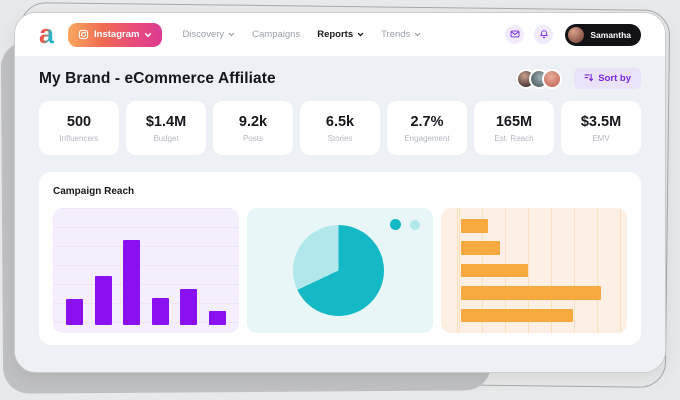 The image size is (680, 400). What do you see at coordinates (340, 138) in the screenshot?
I see `stat-label: Stories` at bounding box center [340, 138].